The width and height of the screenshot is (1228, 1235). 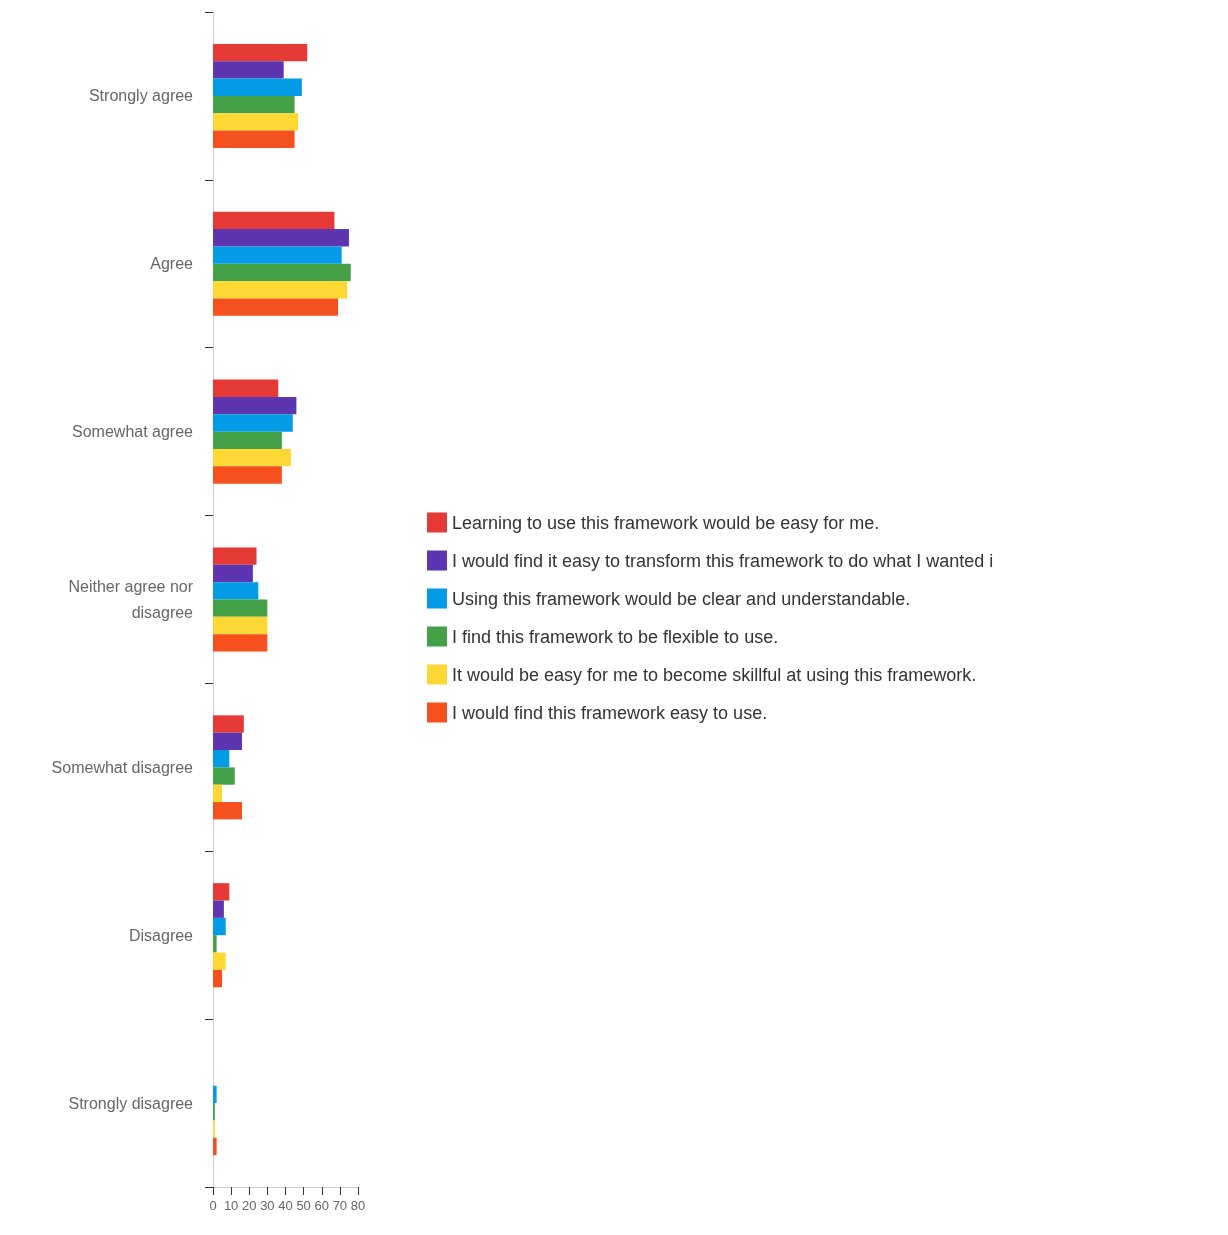 I want to click on y-tick-label: Disagree, so click(x=161, y=935).